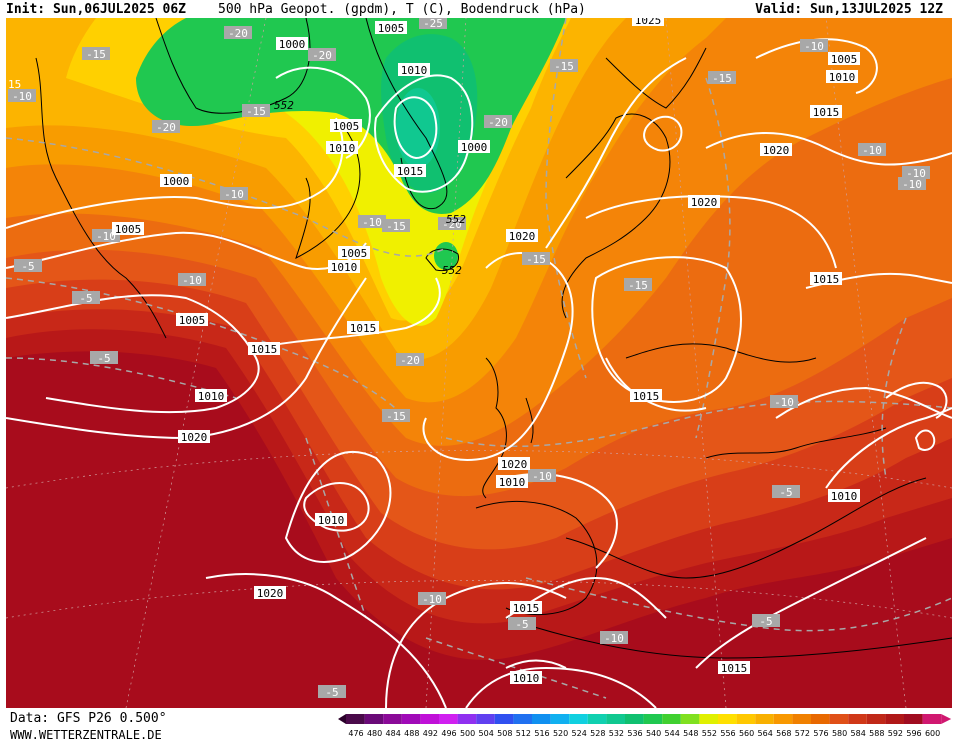 The width and height of the screenshot is (959, 742). Describe the element at coordinates (648, 22) in the screenshot. I see `pressure-label: 1025` at that location.